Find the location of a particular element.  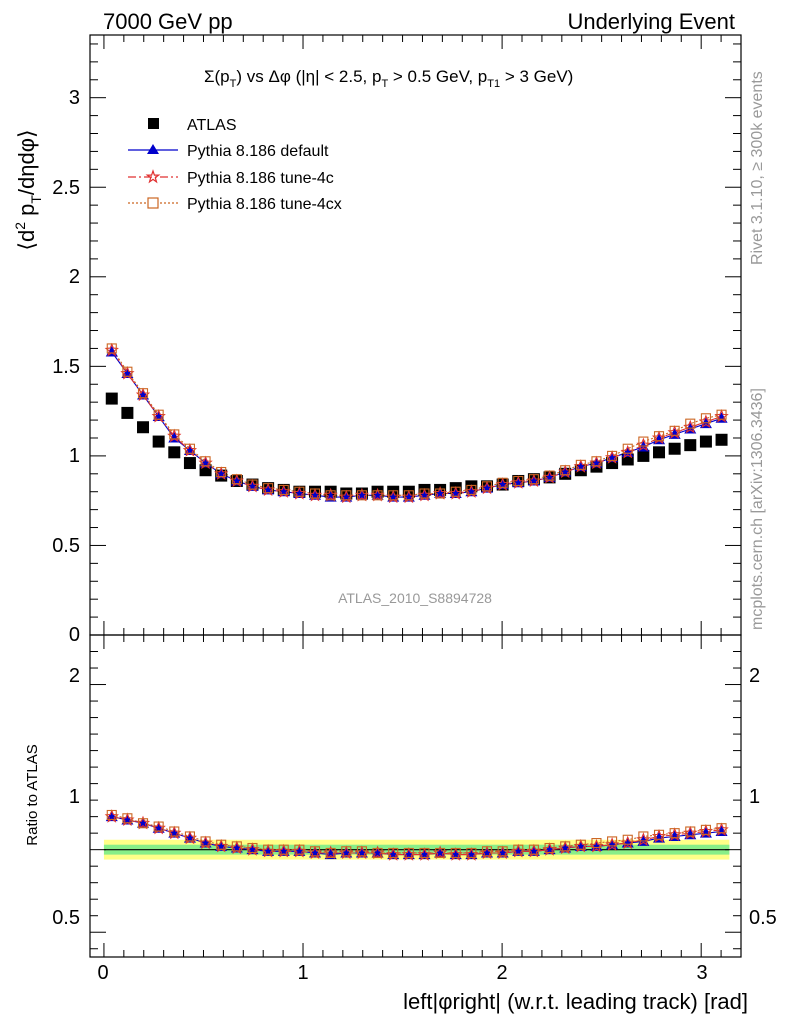

main-tick-labels: 0 0.5 1 1.5 2 2.5 3 is located at coordinates (66, 366).